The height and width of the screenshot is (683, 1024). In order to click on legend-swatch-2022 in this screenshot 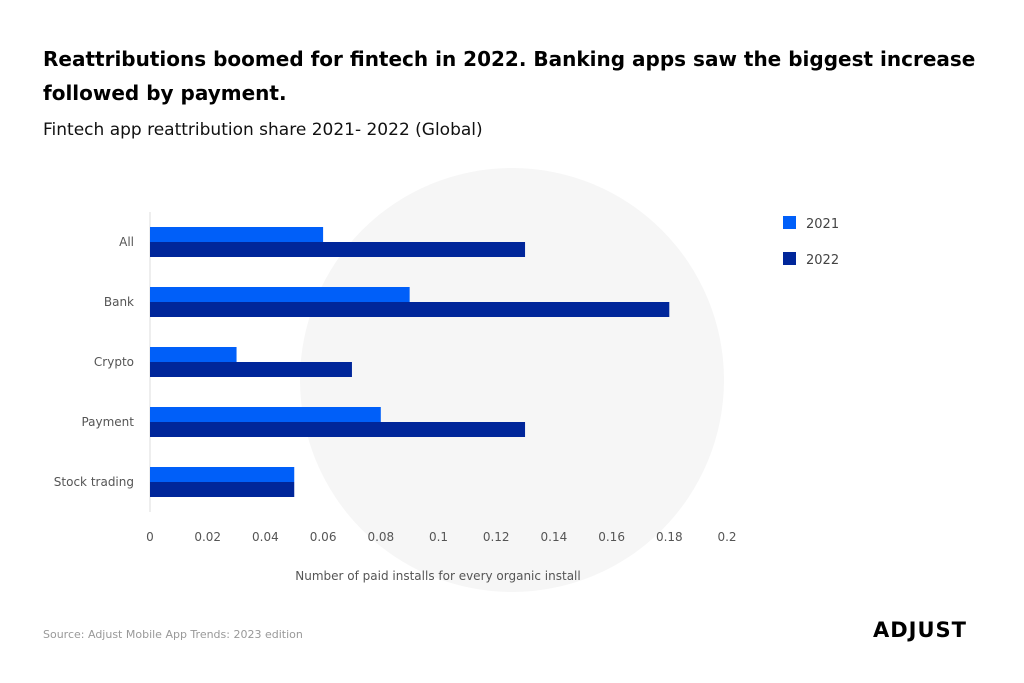, I will do `click(789, 258)`.